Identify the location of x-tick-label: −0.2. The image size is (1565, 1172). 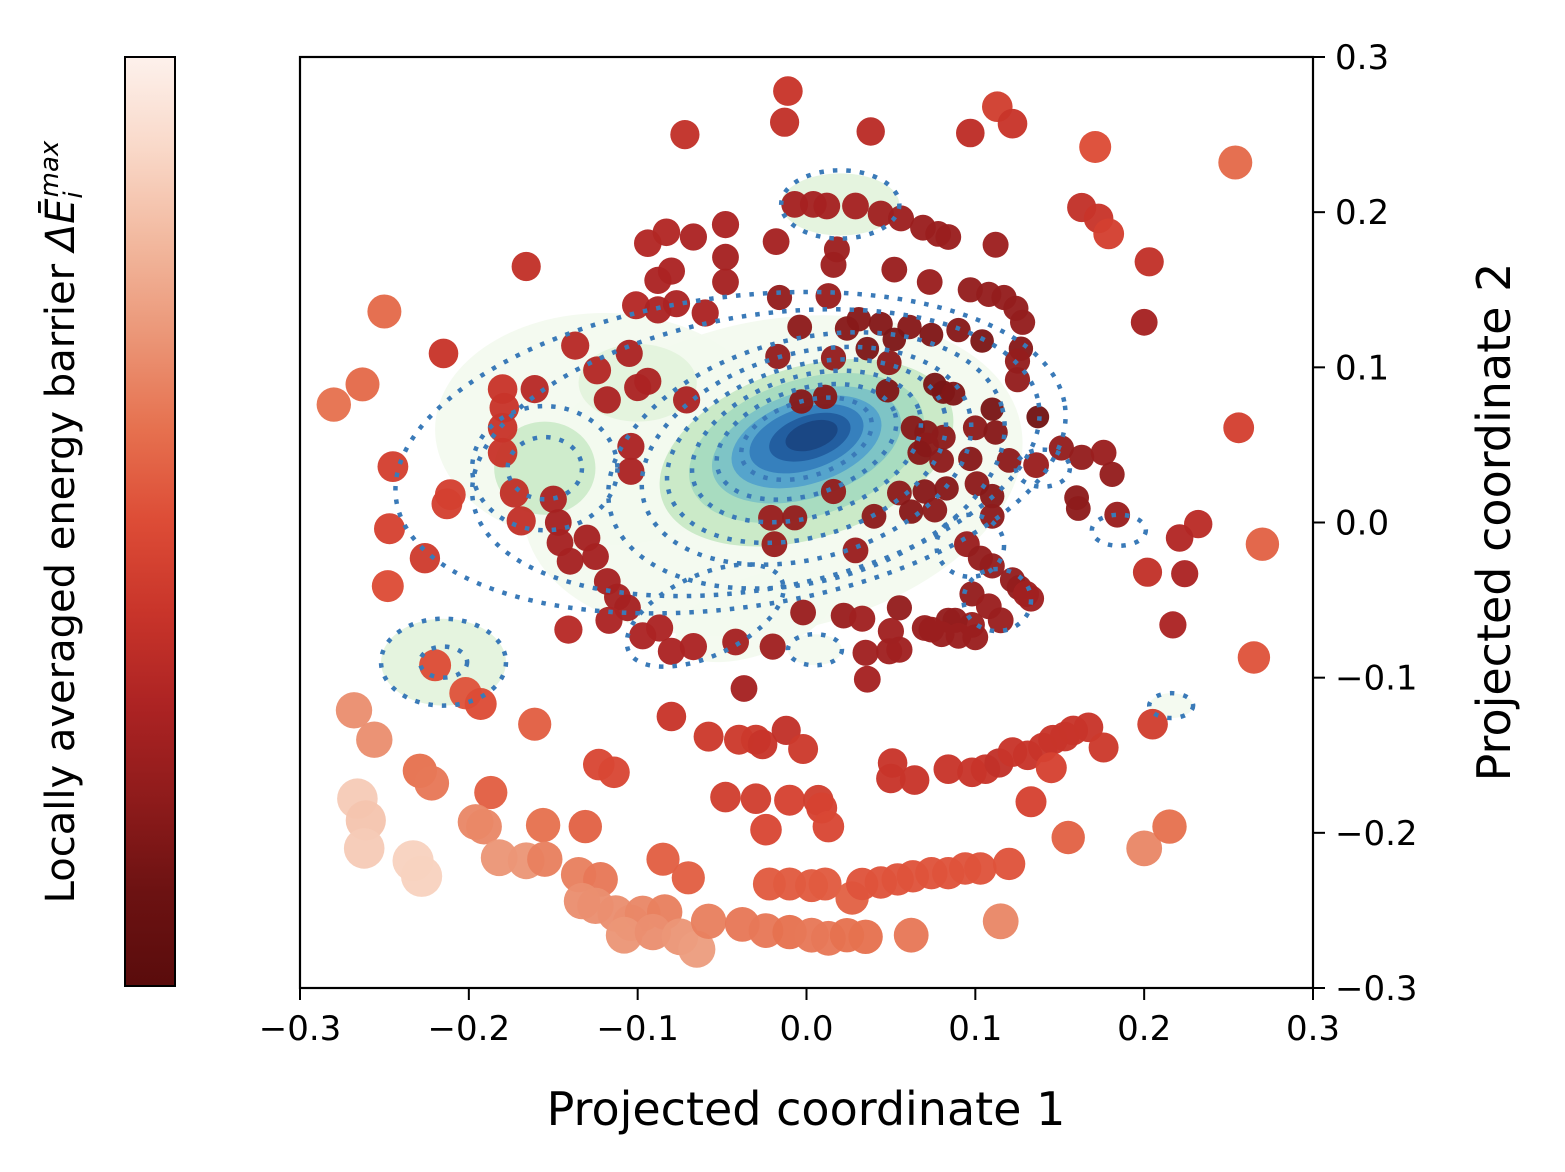
(469, 1029).